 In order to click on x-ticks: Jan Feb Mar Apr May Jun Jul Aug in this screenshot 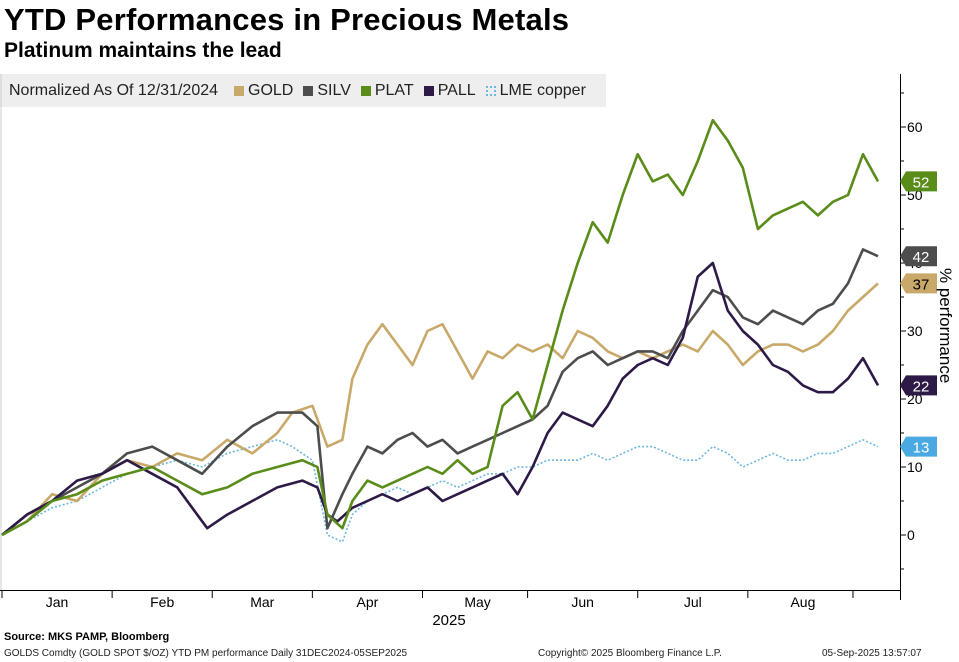, I will do `click(427, 600)`.